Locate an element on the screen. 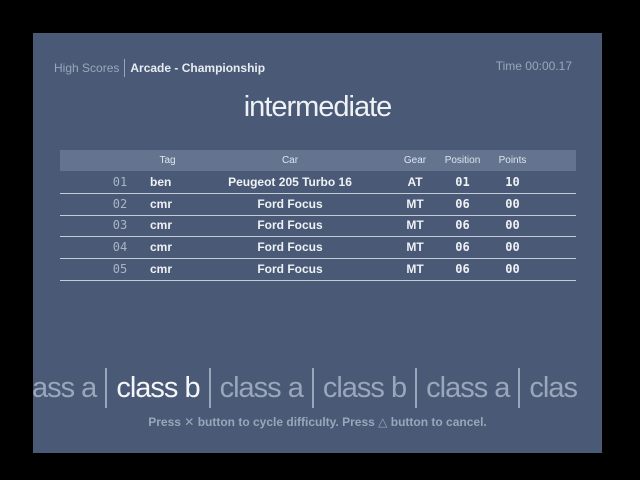 The width and height of the screenshot is (640, 480). points-cell: 10 is located at coordinates (512, 182).